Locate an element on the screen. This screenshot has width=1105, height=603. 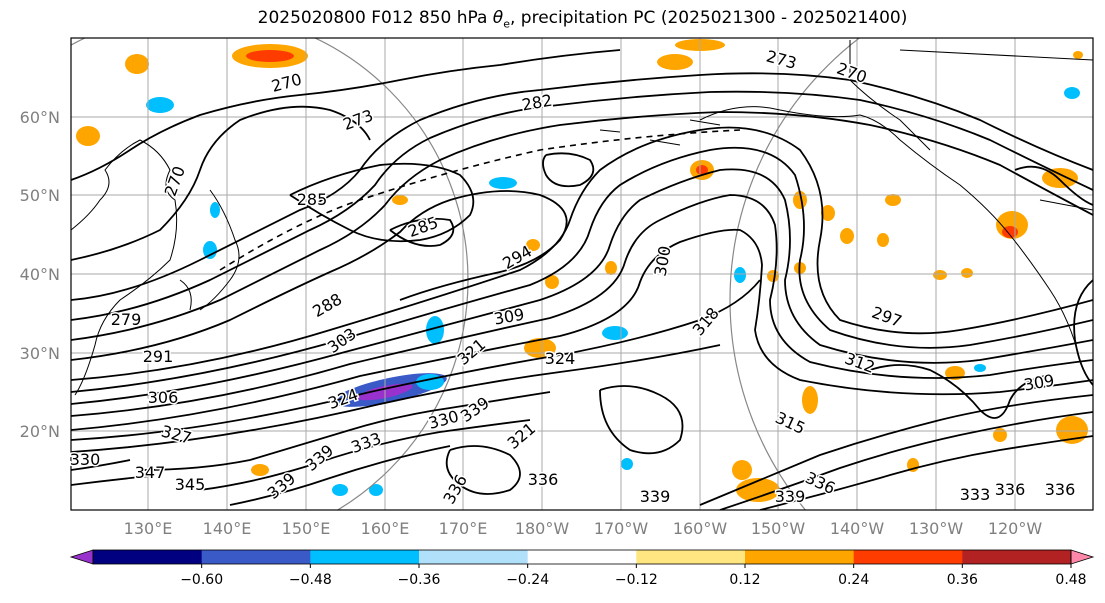
contour-label: 330 is located at coordinates (85, 459).